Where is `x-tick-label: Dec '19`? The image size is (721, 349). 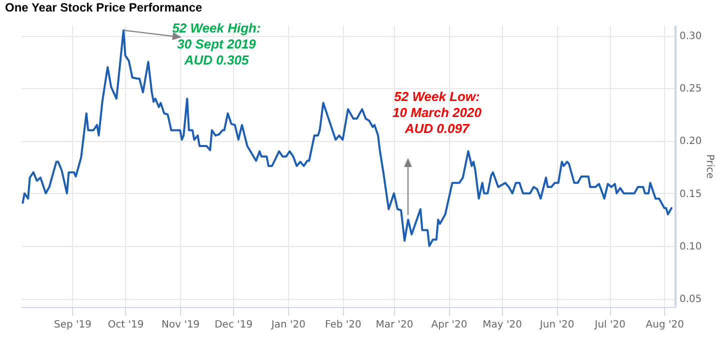
x-tick-label: Dec '19 is located at coordinates (233, 325).